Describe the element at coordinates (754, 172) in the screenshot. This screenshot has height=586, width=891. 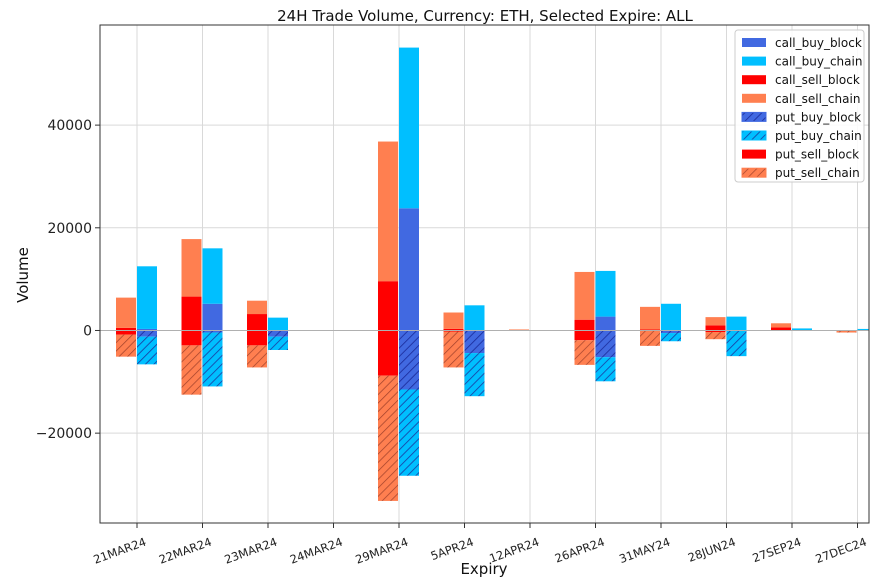
I see `legend-swatch-put-sell-chain` at that location.